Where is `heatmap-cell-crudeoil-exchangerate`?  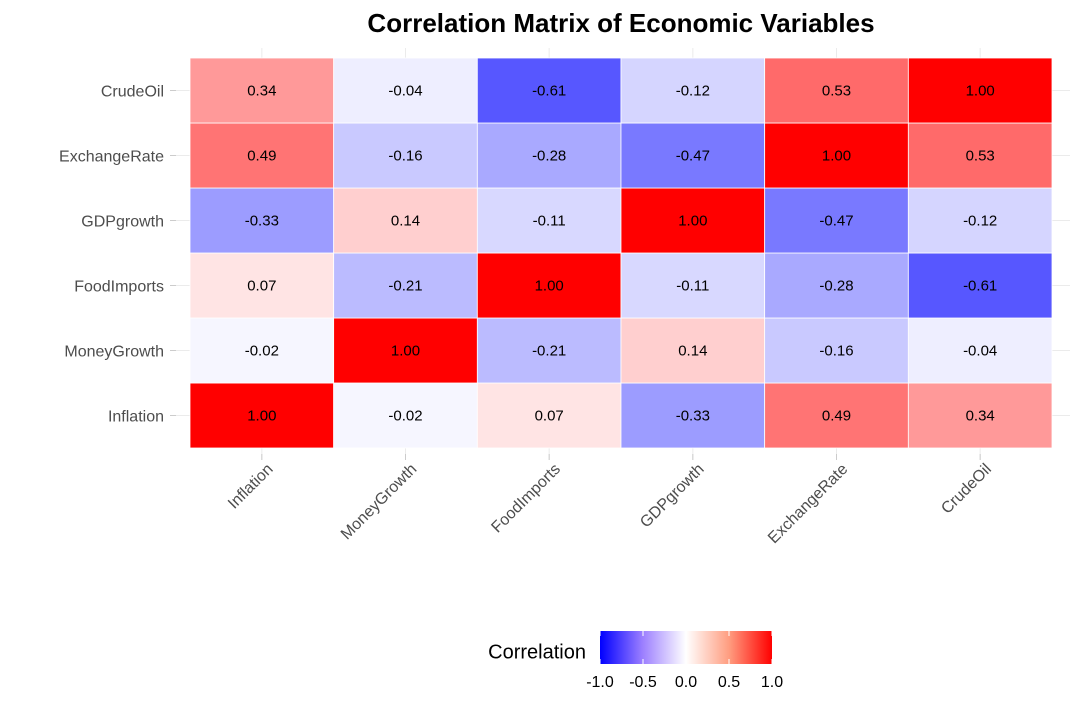 heatmap-cell-crudeoil-exchangerate is located at coordinates (836, 90).